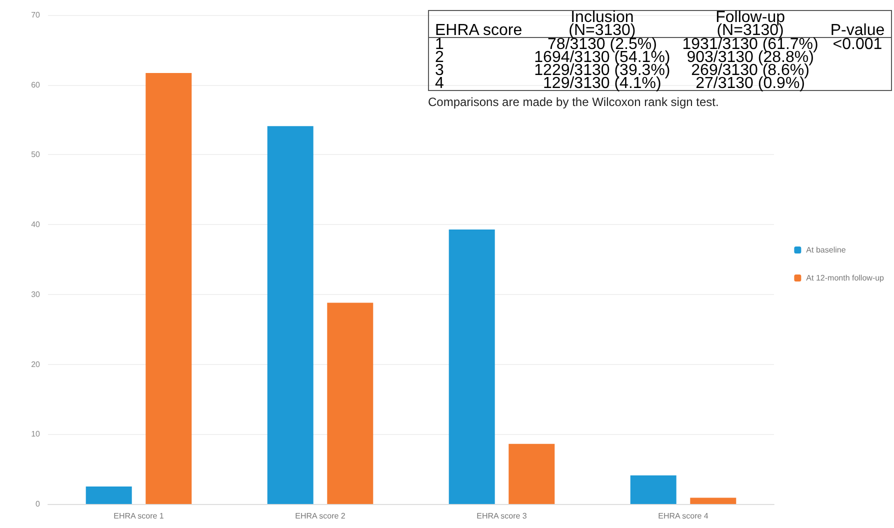  Describe the element at coordinates (36, 85) in the screenshot. I see `y-tick-label: 60` at that location.